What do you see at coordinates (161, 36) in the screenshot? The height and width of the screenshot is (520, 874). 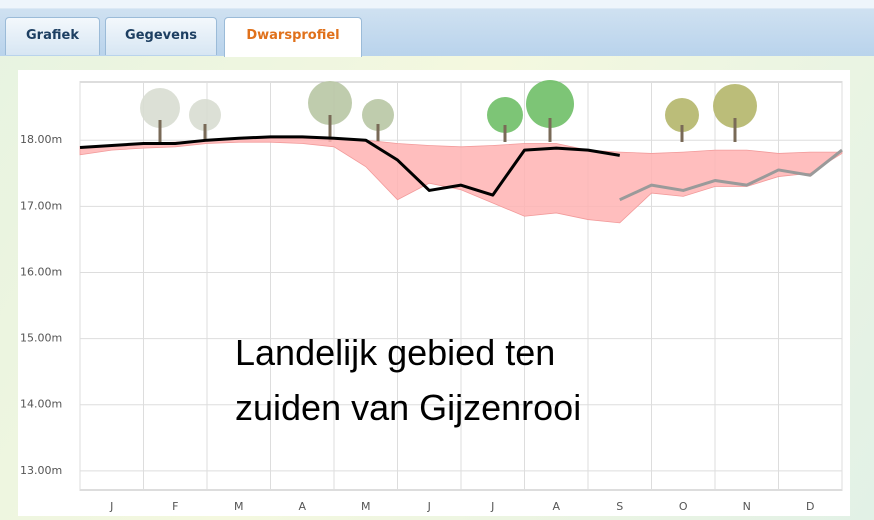 I see `tab: Gegevens` at bounding box center [161, 36].